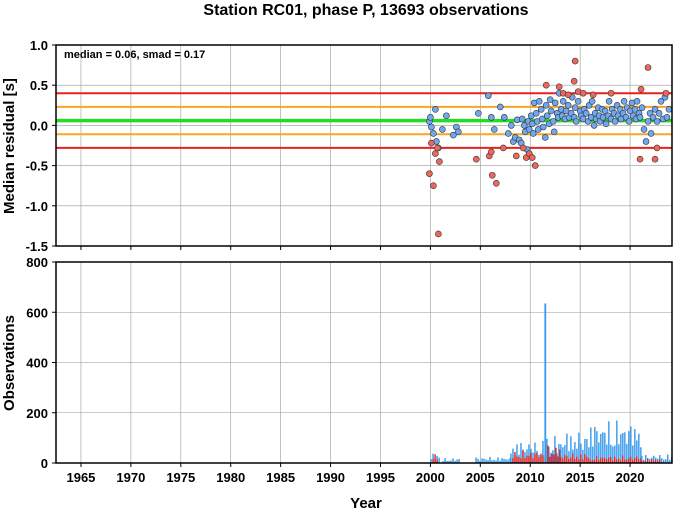 The width and height of the screenshot is (678, 511). What do you see at coordinates (37, 246) in the screenshot?
I see `y-tick-label: -1.5` at bounding box center [37, 246].